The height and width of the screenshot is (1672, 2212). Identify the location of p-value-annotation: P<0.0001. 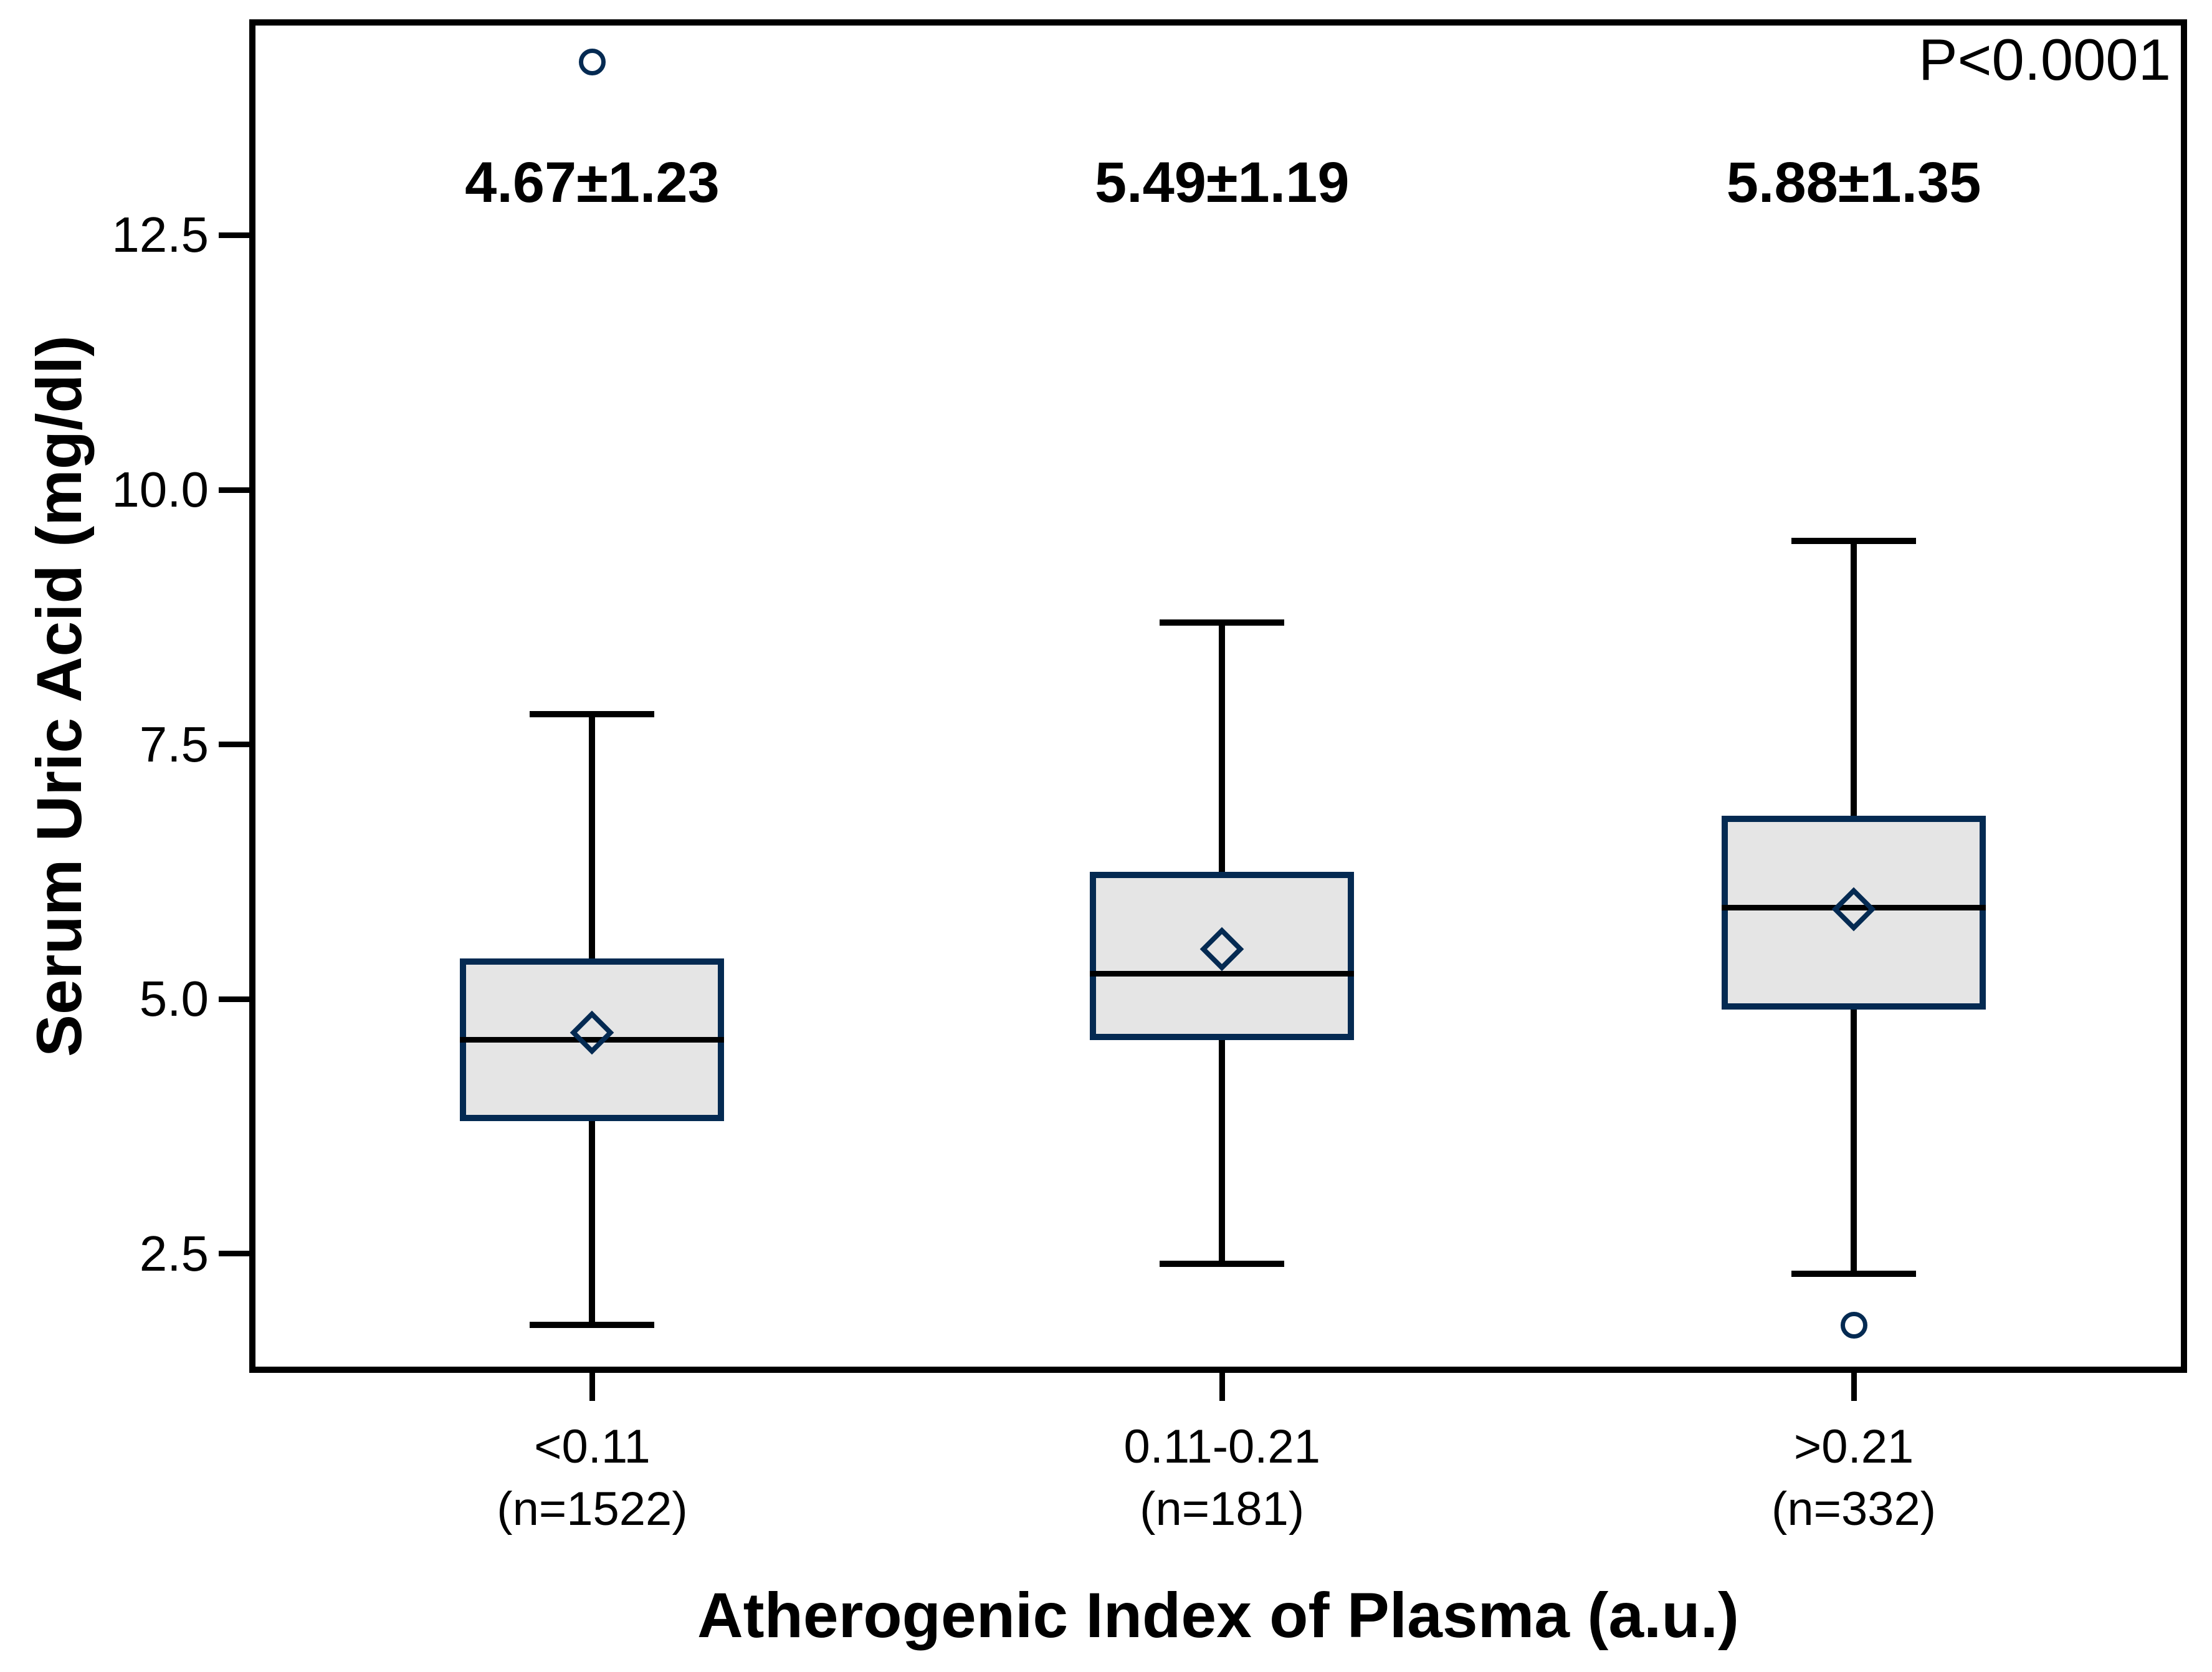
(2045, 59).